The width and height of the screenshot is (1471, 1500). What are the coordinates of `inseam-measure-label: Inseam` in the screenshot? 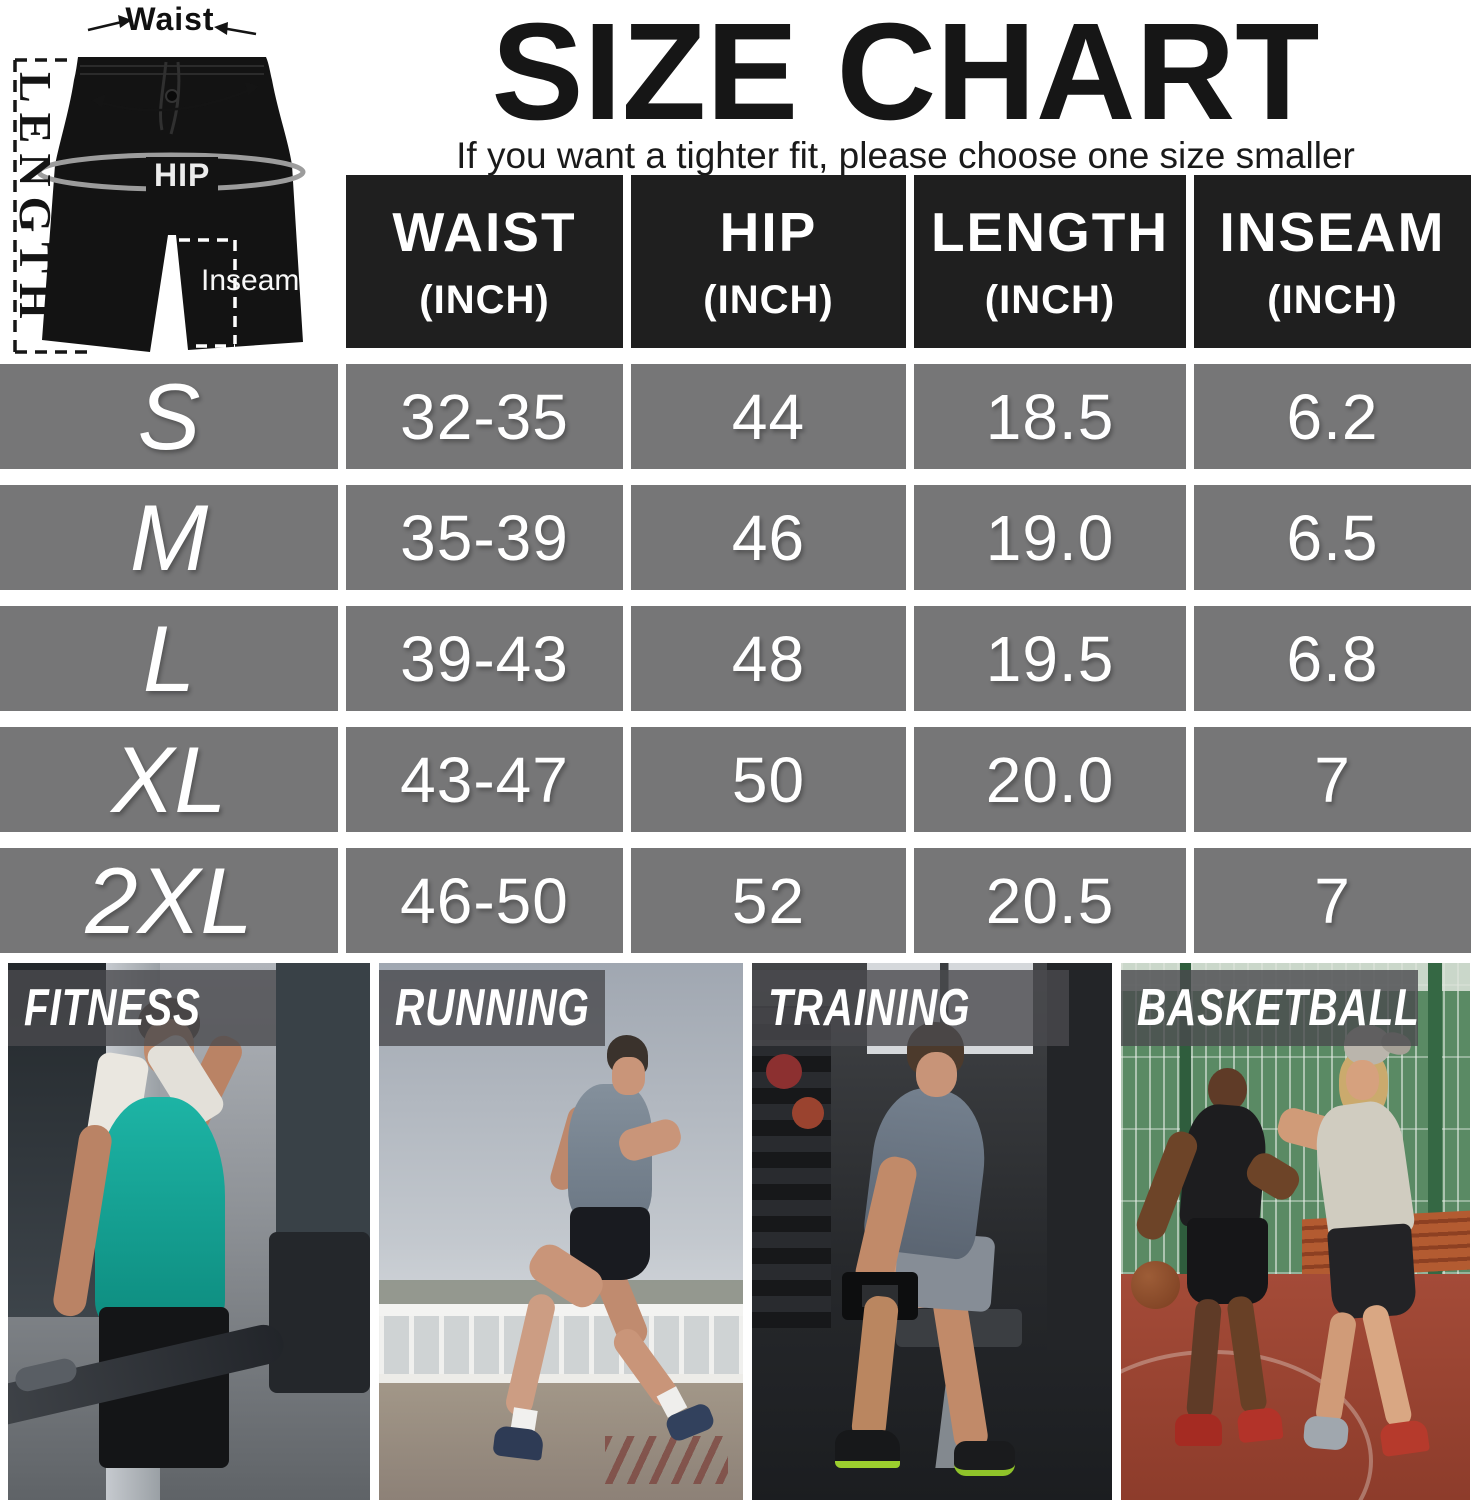 It's located at (250, 280).